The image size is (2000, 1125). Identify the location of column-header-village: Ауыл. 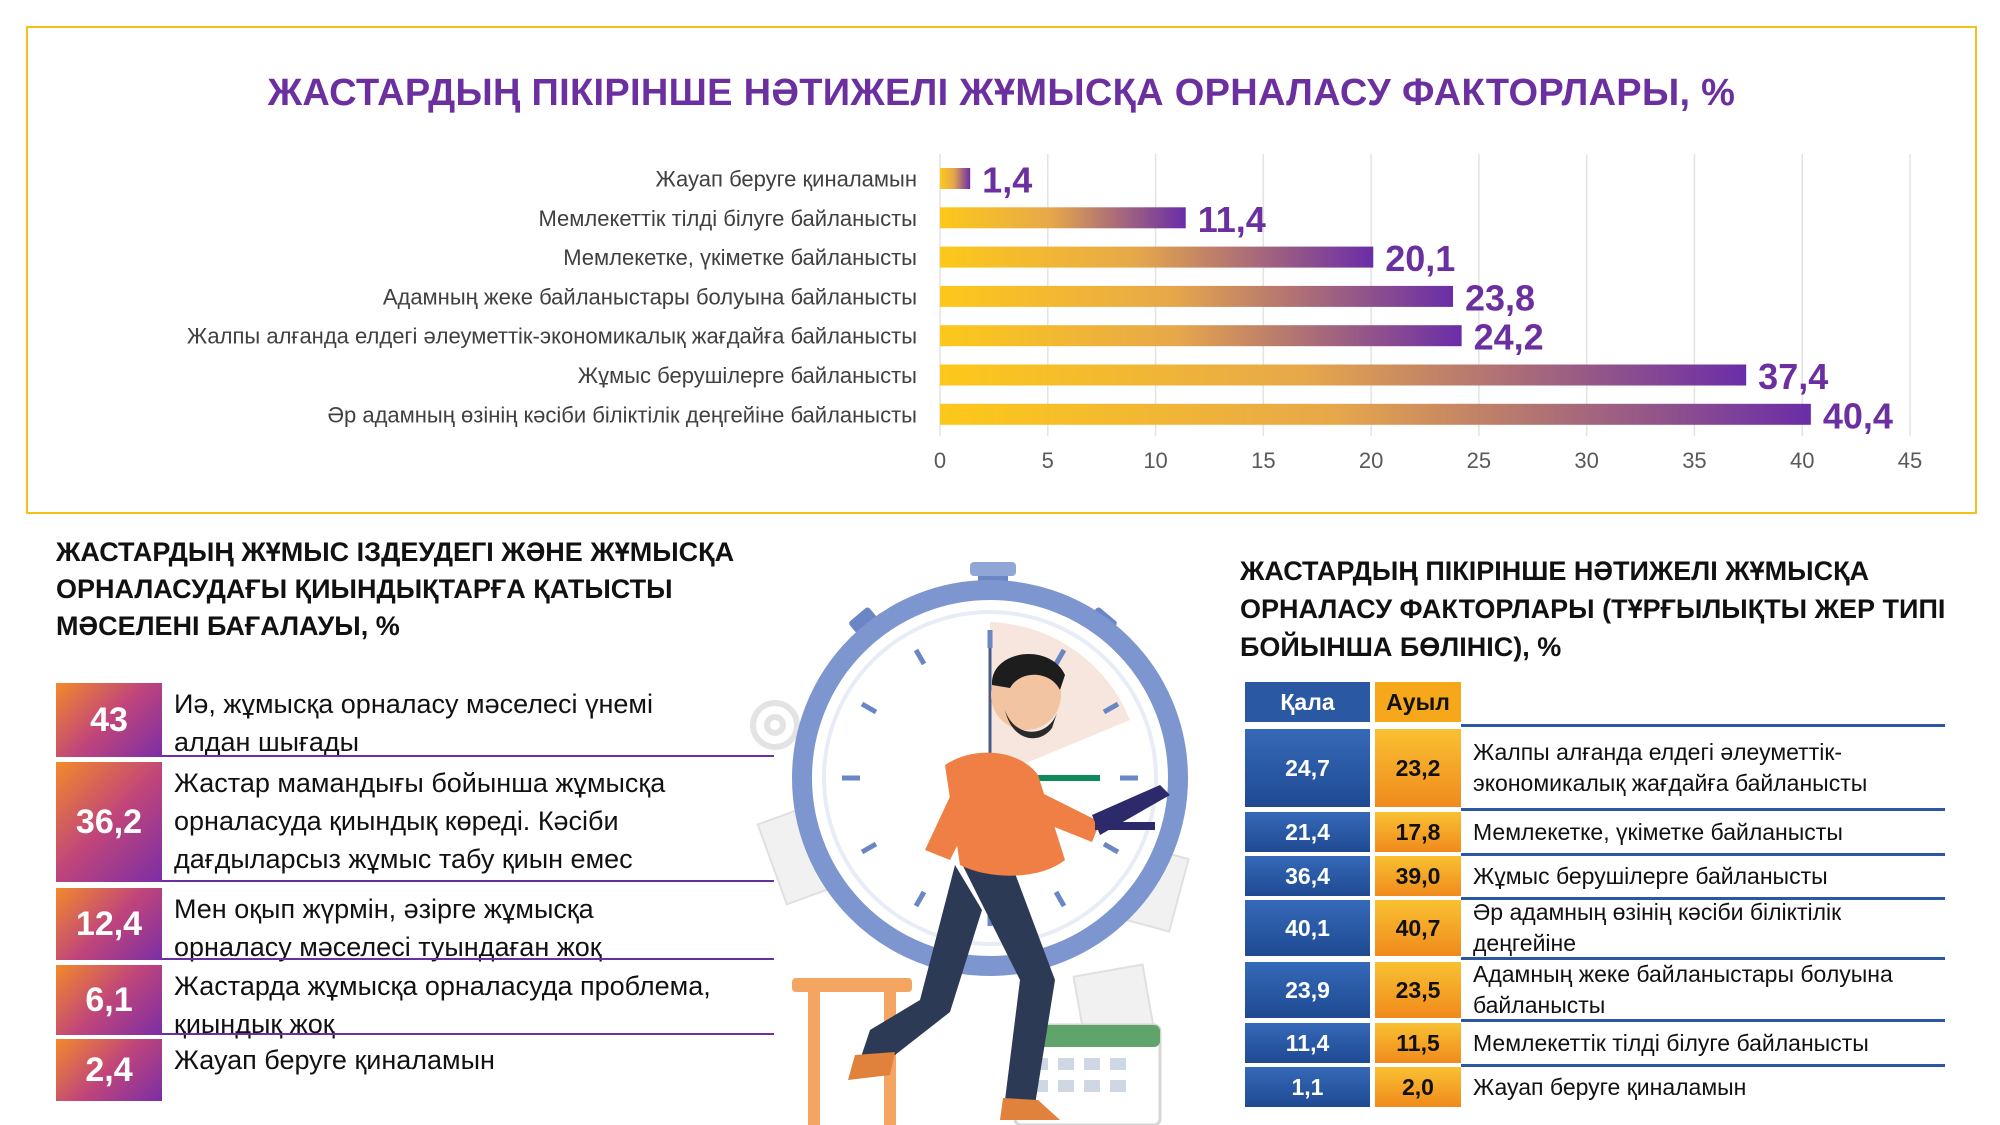
(1418, 702).